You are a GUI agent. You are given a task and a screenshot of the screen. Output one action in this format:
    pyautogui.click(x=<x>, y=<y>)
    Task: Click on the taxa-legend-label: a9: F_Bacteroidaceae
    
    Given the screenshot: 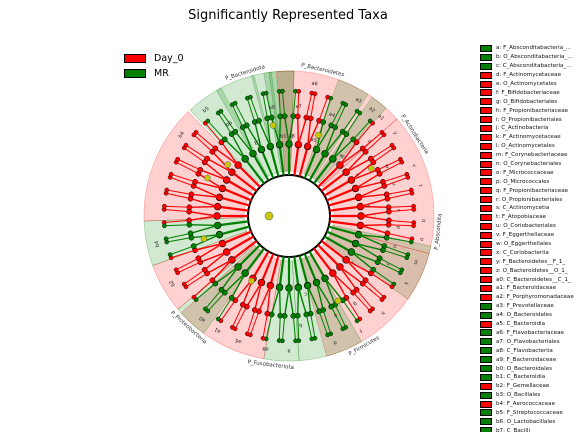 What is the action you would take?
    pyautogui.click(x=526, y=359)
    